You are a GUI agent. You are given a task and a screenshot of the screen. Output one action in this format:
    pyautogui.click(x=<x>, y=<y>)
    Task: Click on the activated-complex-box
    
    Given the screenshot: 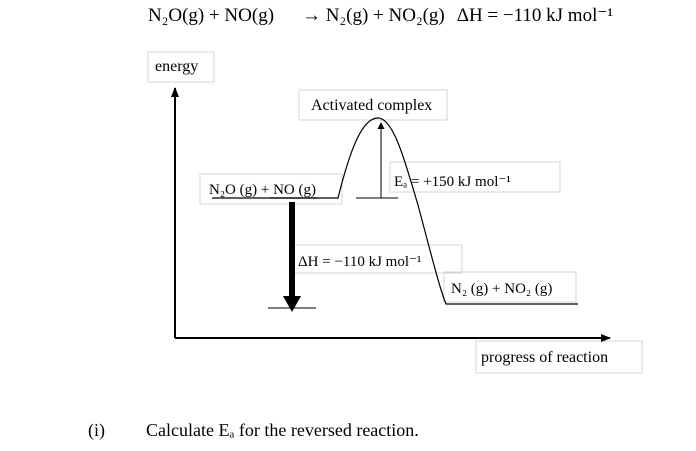 What is the action you would take?
    pyautogui.click(x=373, y=105)
    